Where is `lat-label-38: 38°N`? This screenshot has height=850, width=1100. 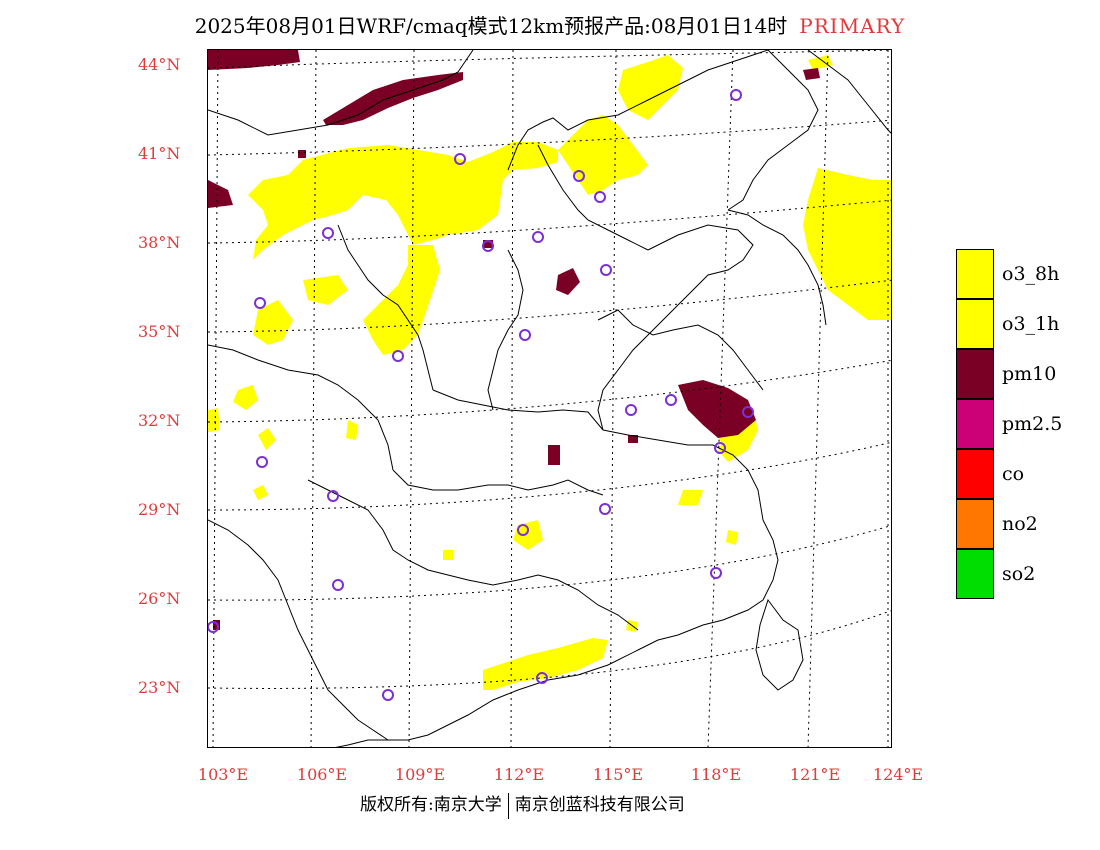 lat-label-38: 38°N is located at coordinates (159, 242).